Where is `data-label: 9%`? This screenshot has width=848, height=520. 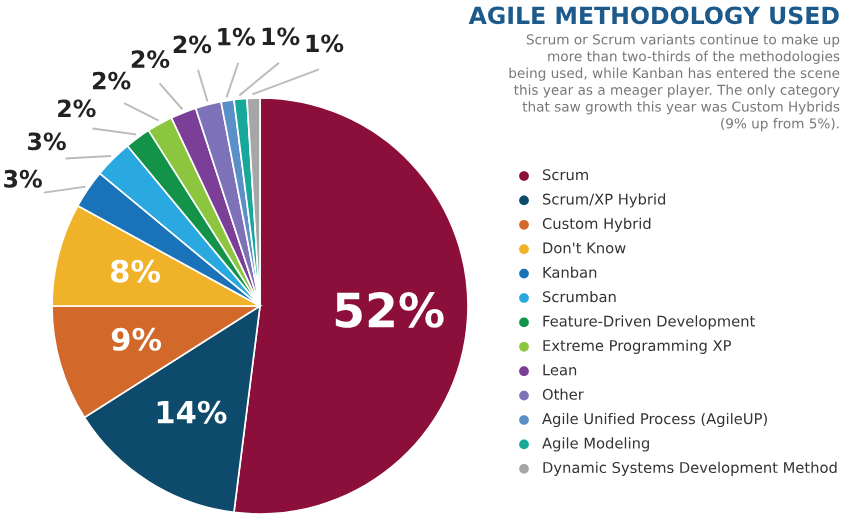 data-label: 9% is located at coordinates (136, 339).